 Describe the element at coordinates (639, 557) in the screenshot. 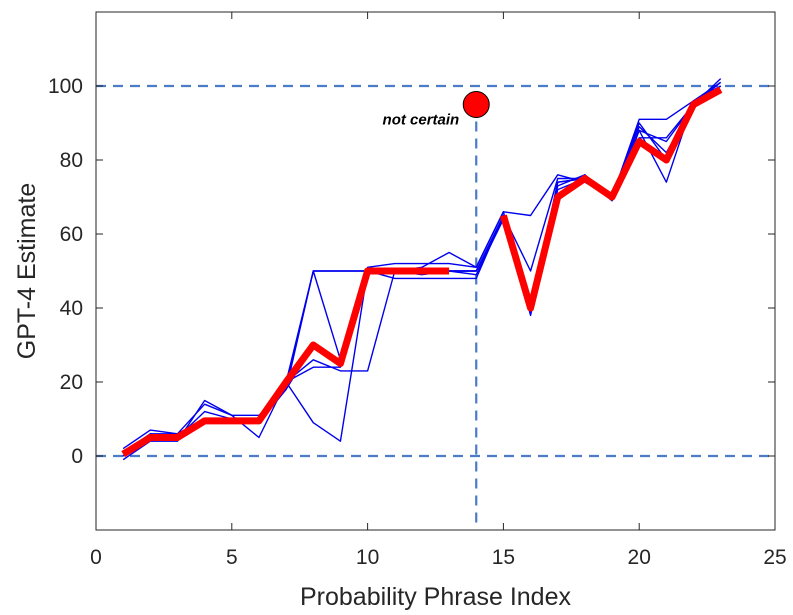

I see `x-tick-label: 20` at that location.